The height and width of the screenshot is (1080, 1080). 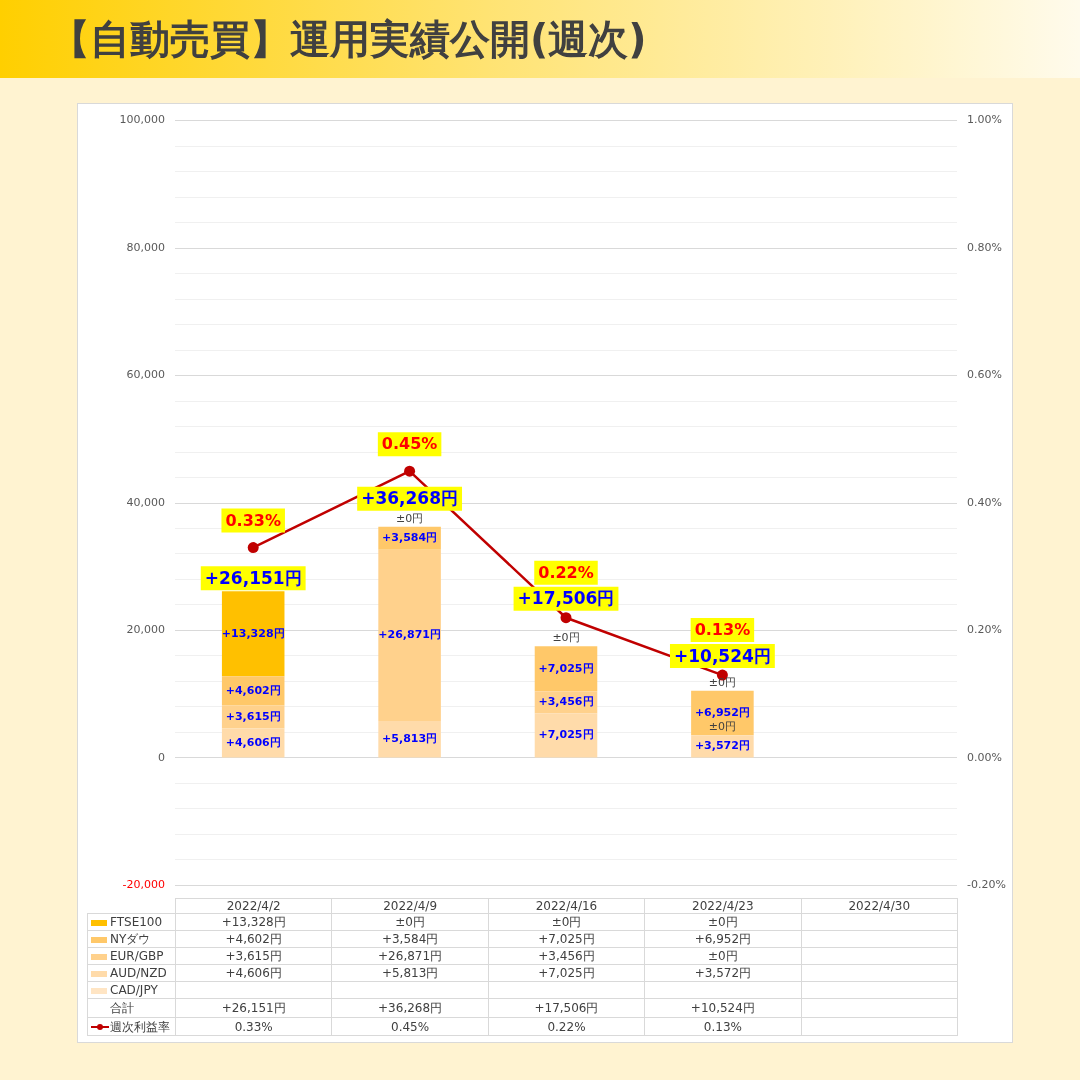 What do you see at coordinates (984, 757) in the screenshot?
I see `y2-tick-label: 0.00%` at bounding box center [984, 757].